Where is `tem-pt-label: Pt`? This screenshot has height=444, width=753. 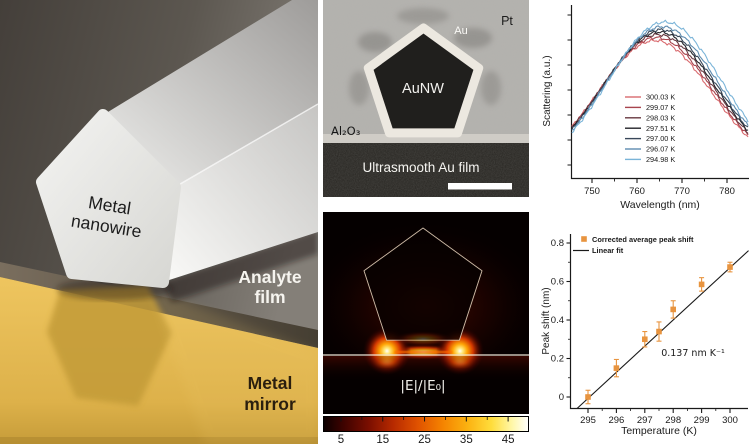
tem-pt-label: Pt is located at coordinates (507, 21).